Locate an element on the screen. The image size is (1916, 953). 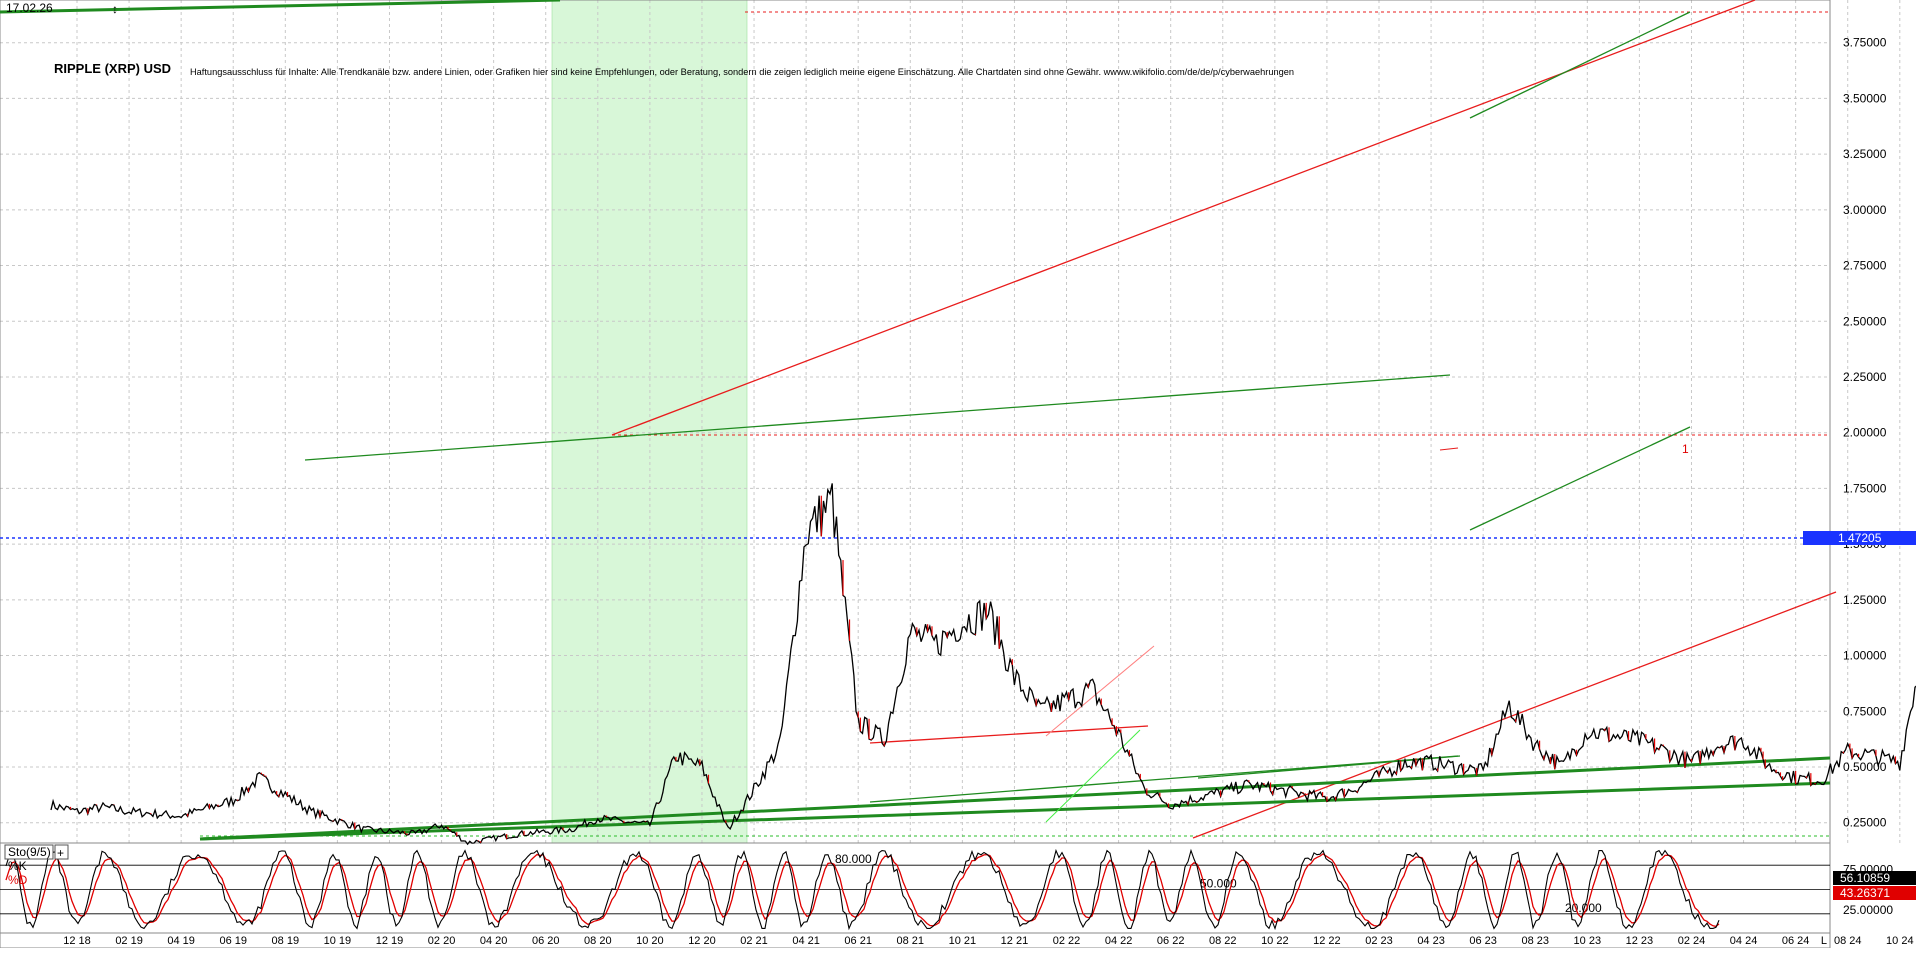
k-legend: %K is located at coordinates (17, 866).